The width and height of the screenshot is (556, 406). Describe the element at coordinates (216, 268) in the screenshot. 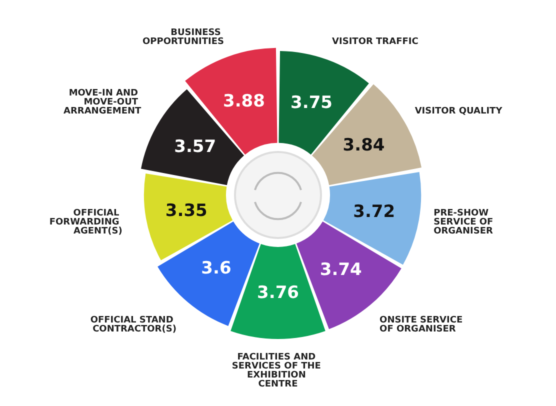

I see `data-label: 3.6` at that location.